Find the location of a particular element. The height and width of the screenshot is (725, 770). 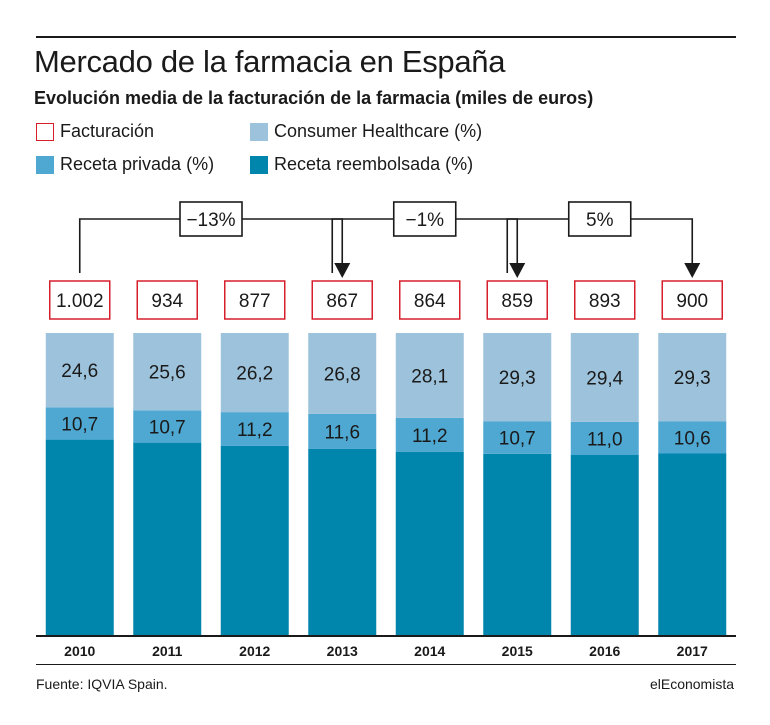

facturacion-box-2010 is located at coordinates (80, 300).